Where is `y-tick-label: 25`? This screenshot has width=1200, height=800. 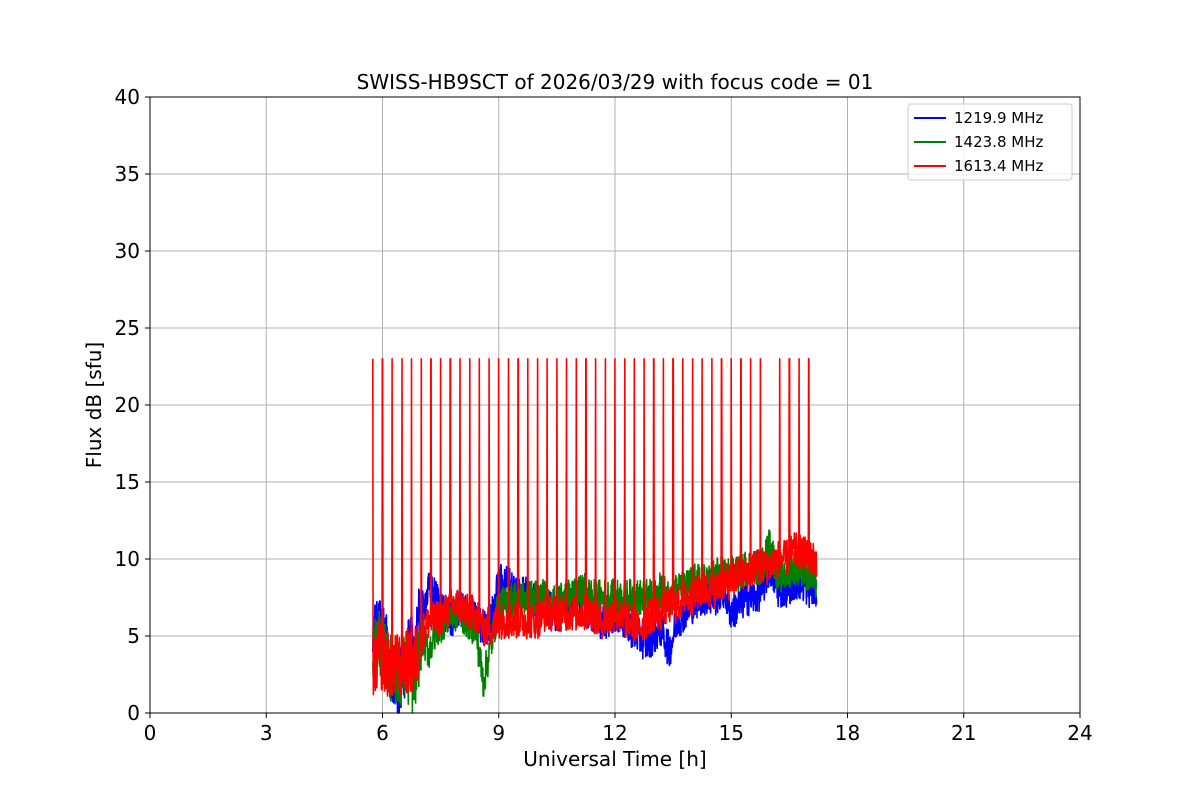 y-tick-label: 25 is located at coordinates (127, 328).